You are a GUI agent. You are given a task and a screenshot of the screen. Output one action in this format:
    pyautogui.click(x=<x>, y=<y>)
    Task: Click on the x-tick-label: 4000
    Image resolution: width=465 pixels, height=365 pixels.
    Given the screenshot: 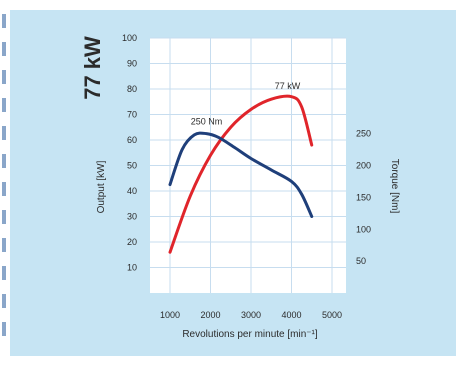 What is the action you would take?
    pyautogui.click(x=291, y=315)
    